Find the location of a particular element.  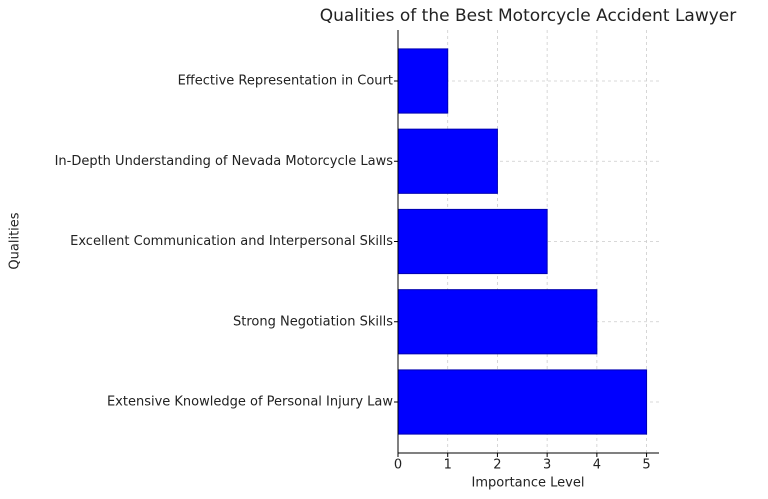

x-tick-label: 3 is located at coordinates (547, 465).